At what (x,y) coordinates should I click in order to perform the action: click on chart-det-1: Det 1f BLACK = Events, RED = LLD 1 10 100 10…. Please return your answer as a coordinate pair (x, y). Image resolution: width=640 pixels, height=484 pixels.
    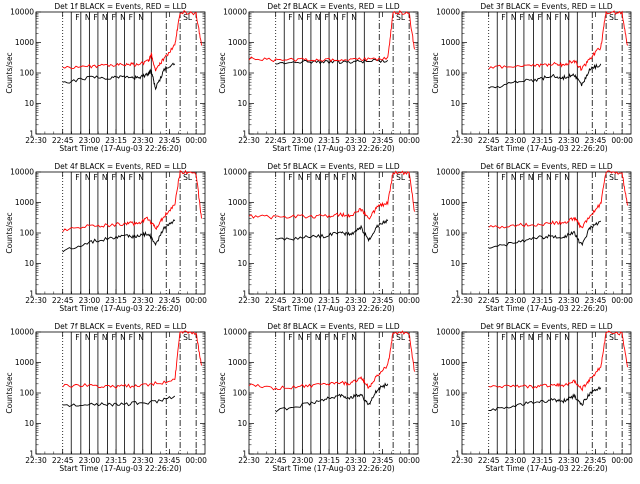
    Looking at the image, I should click on (106, 77).